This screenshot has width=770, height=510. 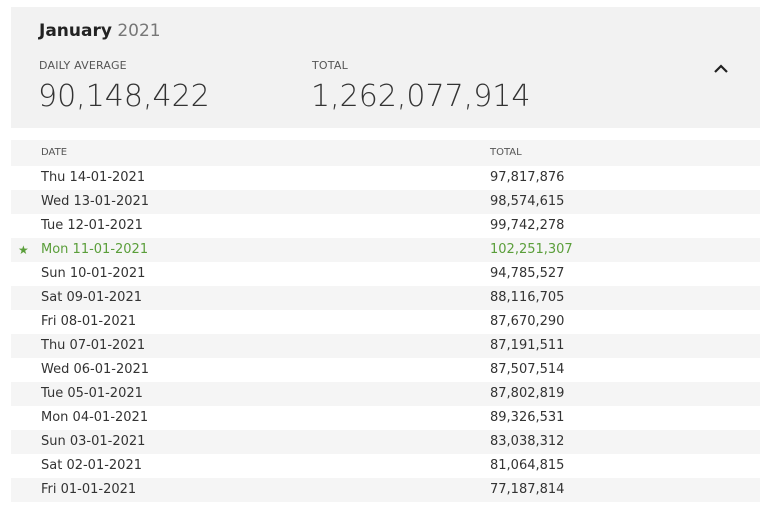 I want to click on daily-average-value: 90,148,422, so click(x=124, y=96).